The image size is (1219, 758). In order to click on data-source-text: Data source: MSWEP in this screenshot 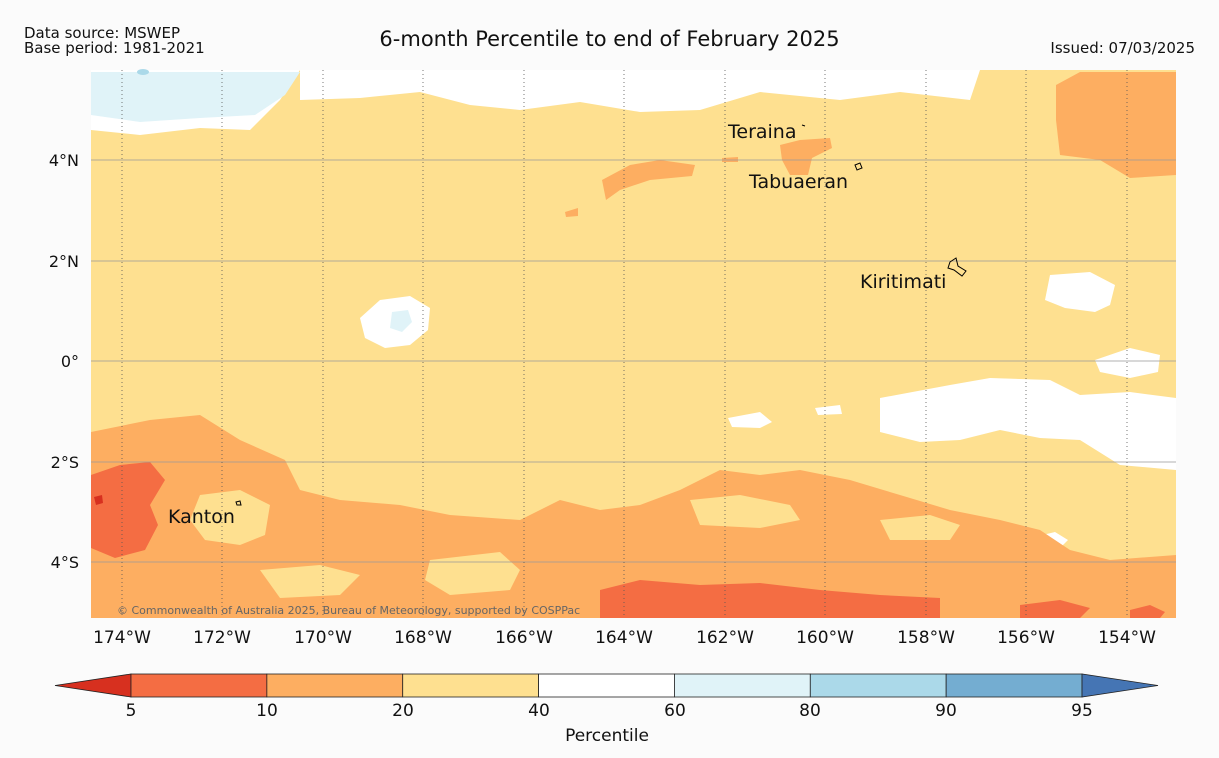, I will do `click(102, 33)`.